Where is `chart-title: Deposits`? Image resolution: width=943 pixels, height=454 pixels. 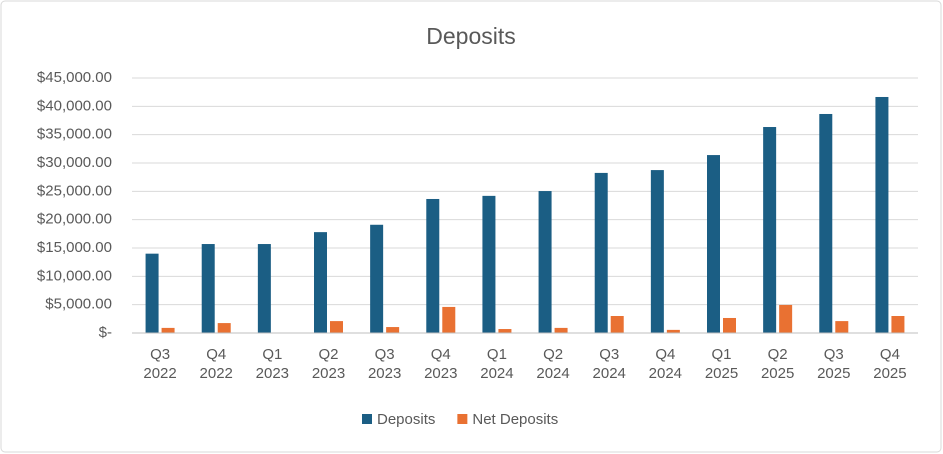
chart-title: Deposits is located at coordinates (470, 36).